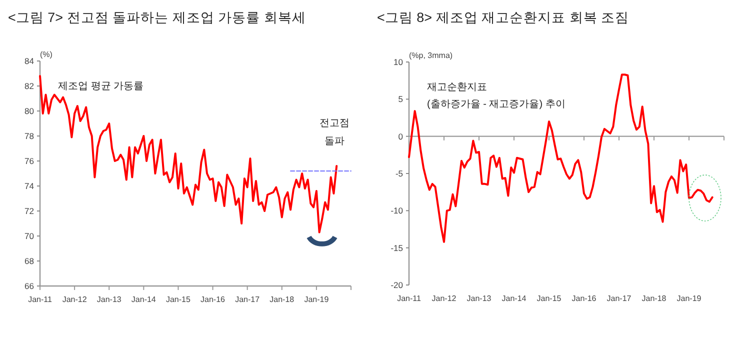  I want to click on y-tick-label: 68, so click(29, 261).